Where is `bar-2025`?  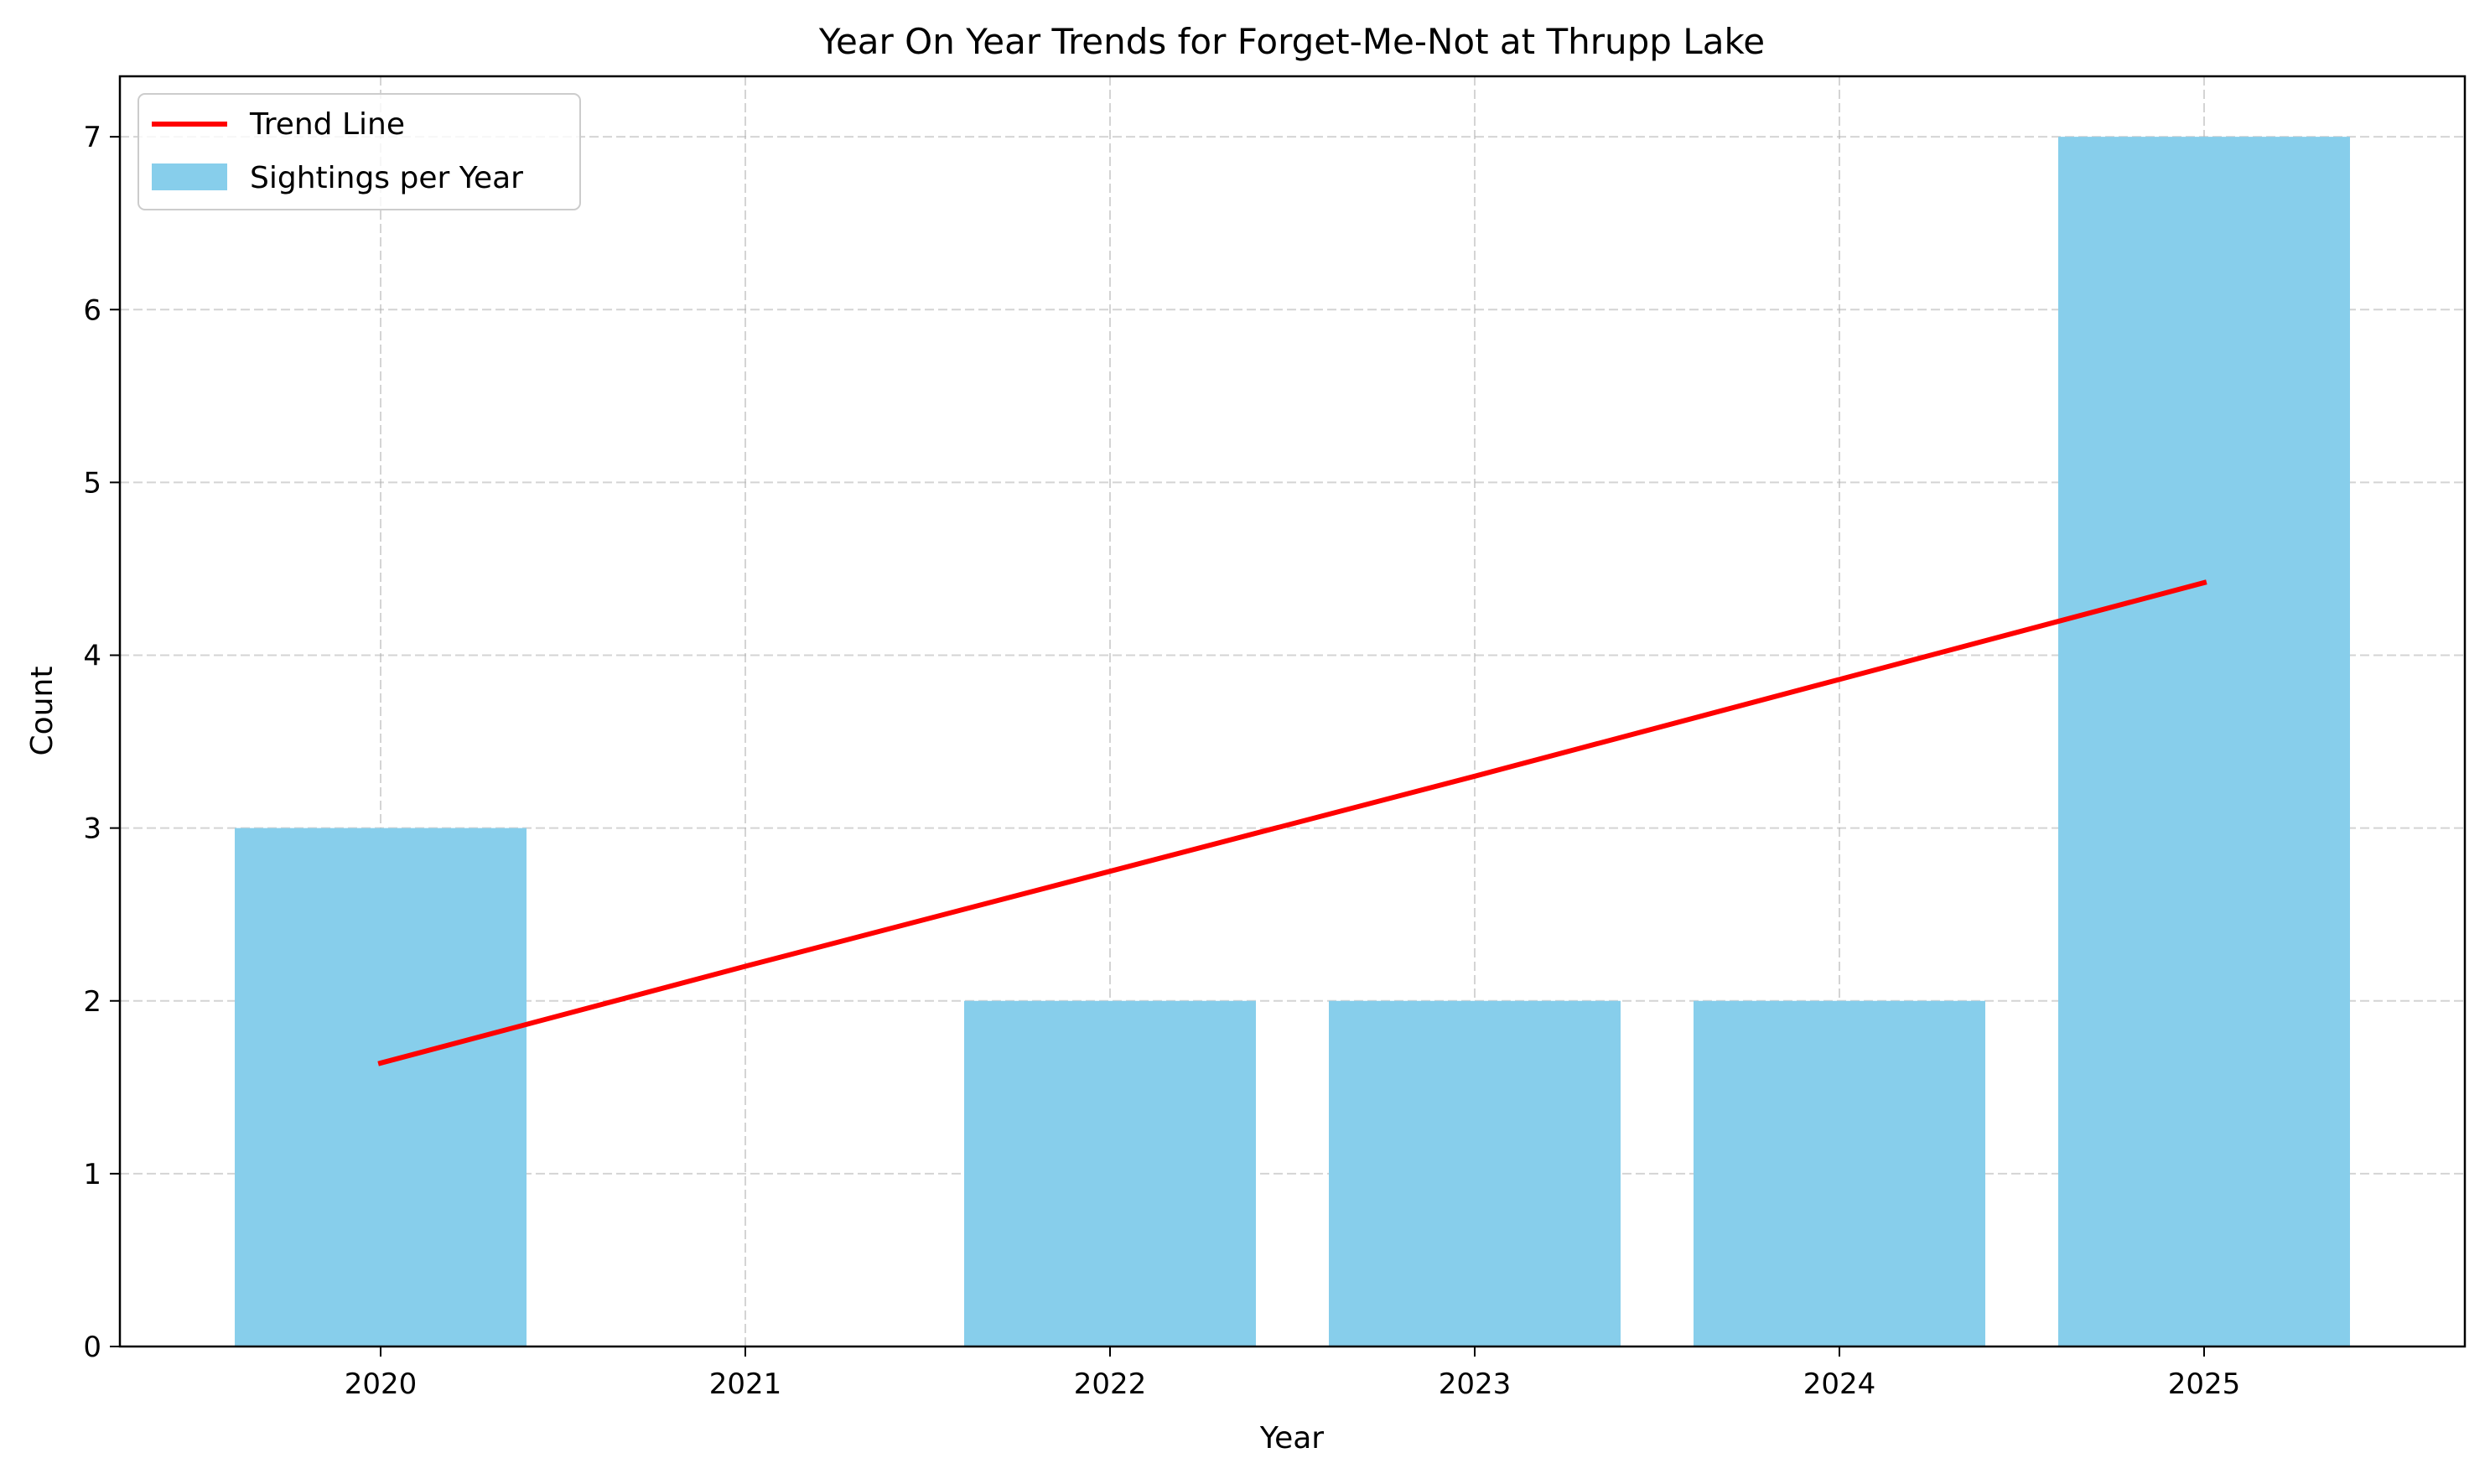
bar-2025 is located at coordinates (2203, 742).